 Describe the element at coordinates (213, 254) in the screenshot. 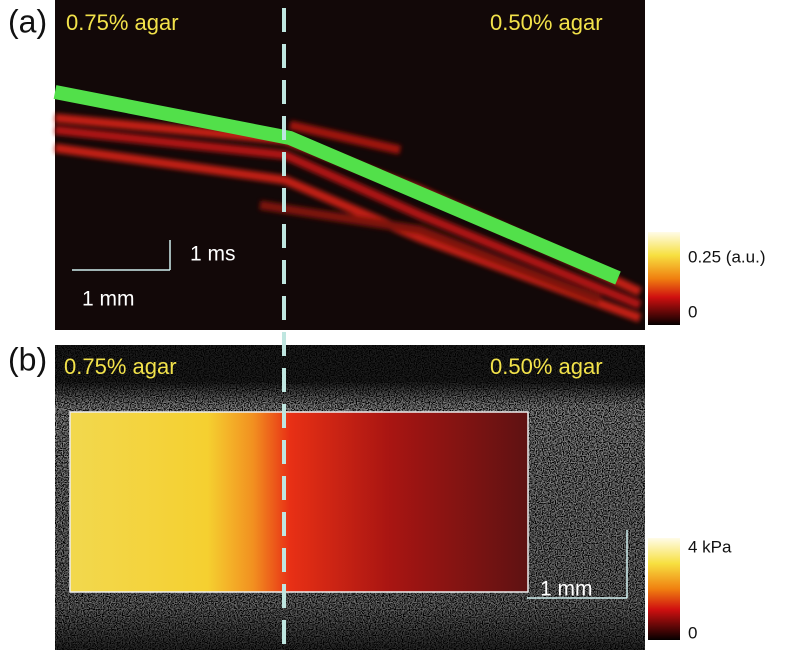

I see `scale-label: 1 ms` at that location.